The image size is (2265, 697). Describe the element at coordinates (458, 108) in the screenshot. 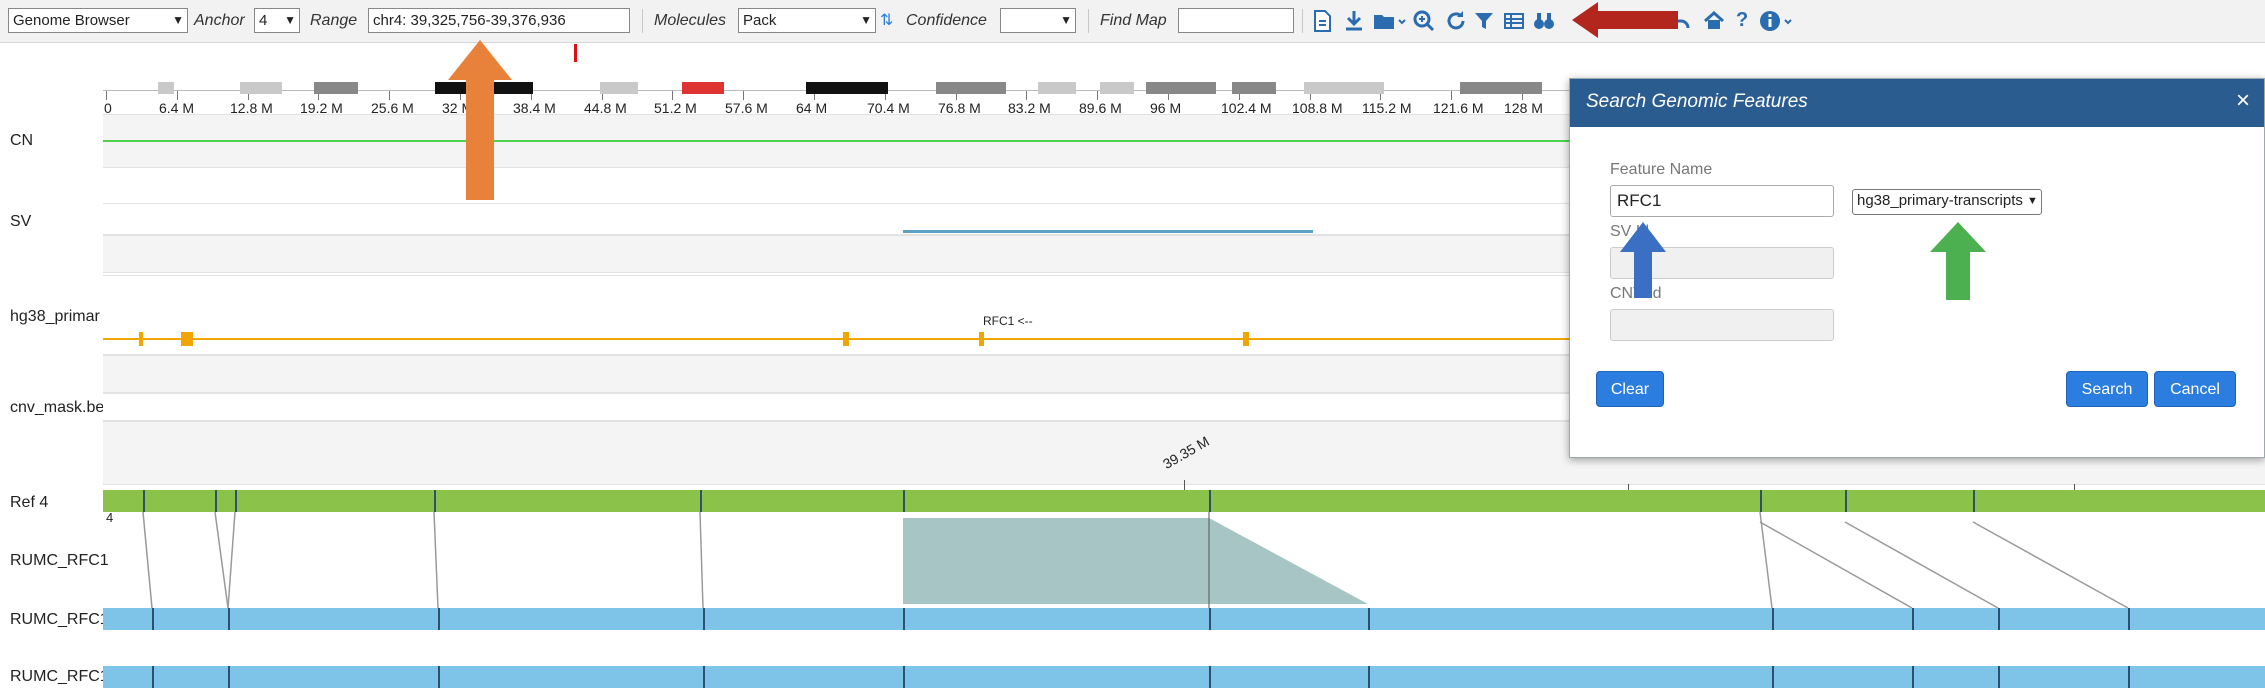

I see `ruler-tick-label: 32 M` at that location.